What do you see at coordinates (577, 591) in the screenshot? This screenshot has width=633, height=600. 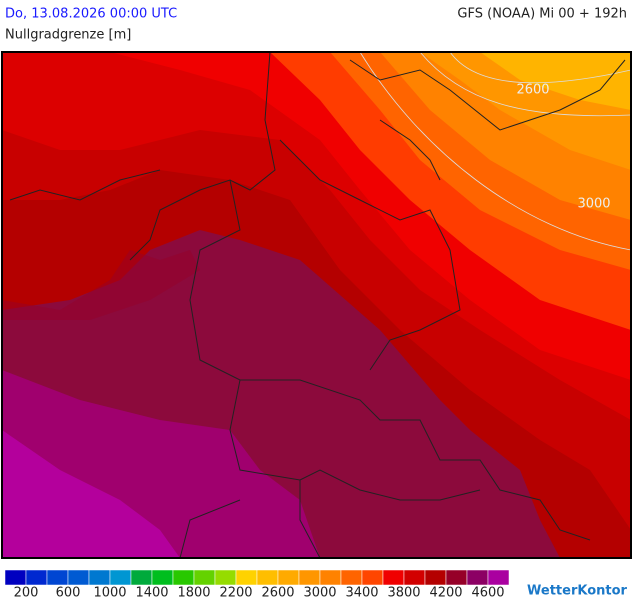 I see `logo: WetterKontor` at bounding box center [577, 591].